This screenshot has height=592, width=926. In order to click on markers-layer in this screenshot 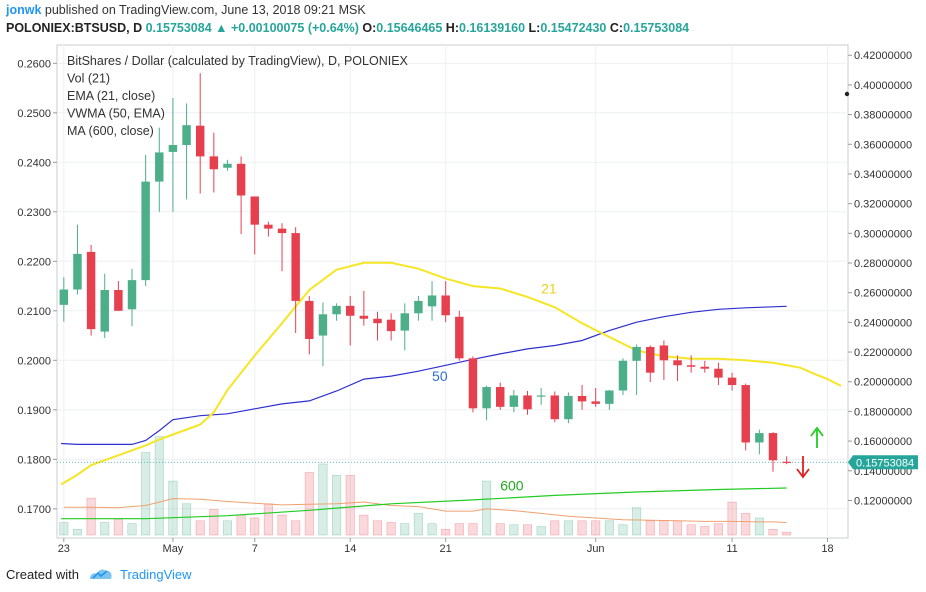, I will do `click(823, 285)`.